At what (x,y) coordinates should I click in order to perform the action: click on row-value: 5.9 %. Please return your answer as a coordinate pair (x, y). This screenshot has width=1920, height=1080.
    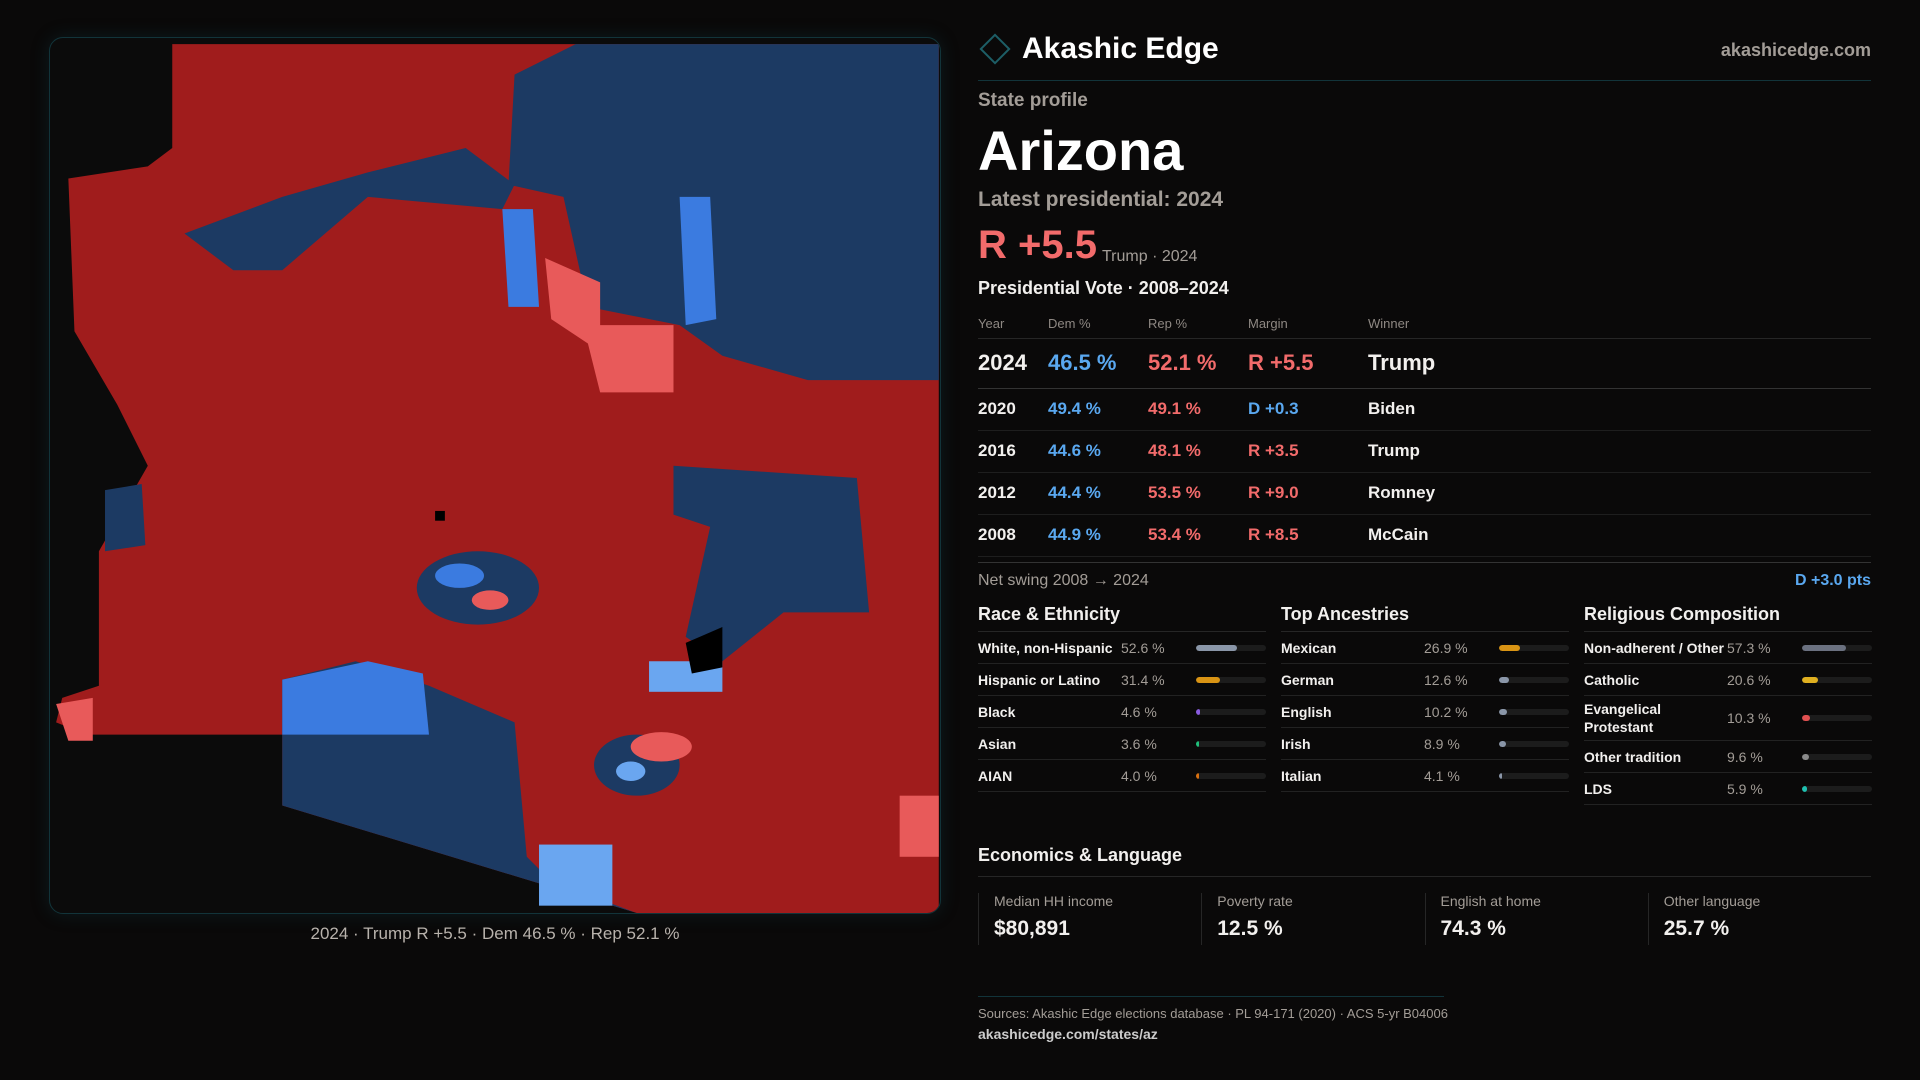
    Looking at the image, I should click on (1745, 788).